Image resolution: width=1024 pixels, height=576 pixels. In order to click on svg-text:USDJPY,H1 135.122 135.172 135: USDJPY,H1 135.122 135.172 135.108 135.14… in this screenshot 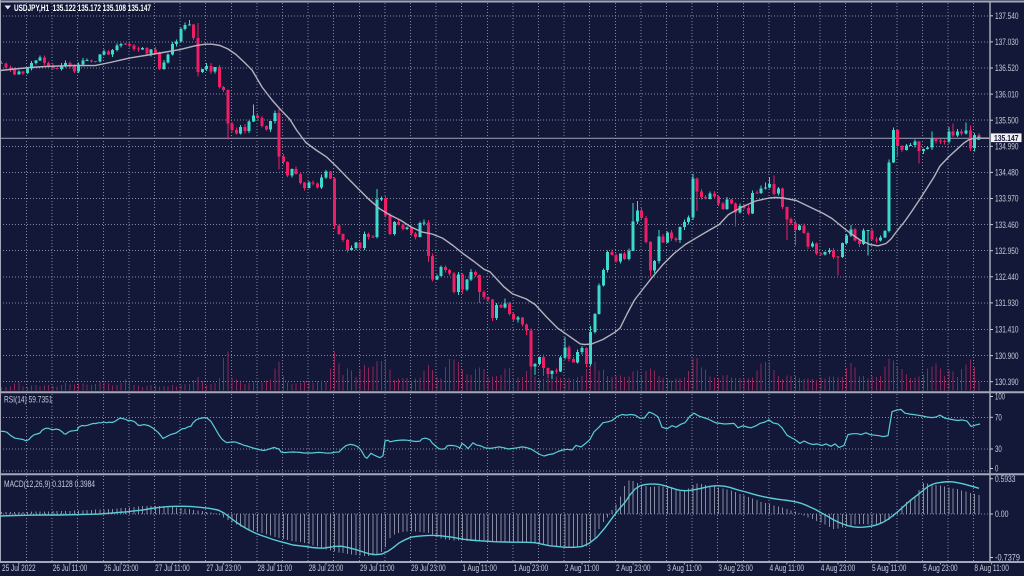, I will do `click(82, 8)`.